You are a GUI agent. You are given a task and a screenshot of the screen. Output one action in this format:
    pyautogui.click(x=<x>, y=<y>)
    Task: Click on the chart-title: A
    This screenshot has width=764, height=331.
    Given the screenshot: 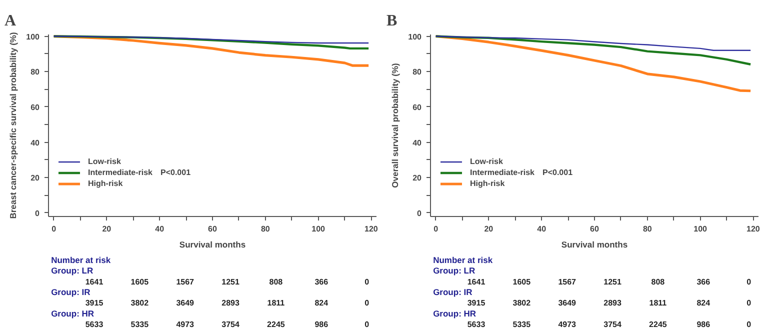 What is the action you would take?
    pyautogui.click(x=10, y=21)
    